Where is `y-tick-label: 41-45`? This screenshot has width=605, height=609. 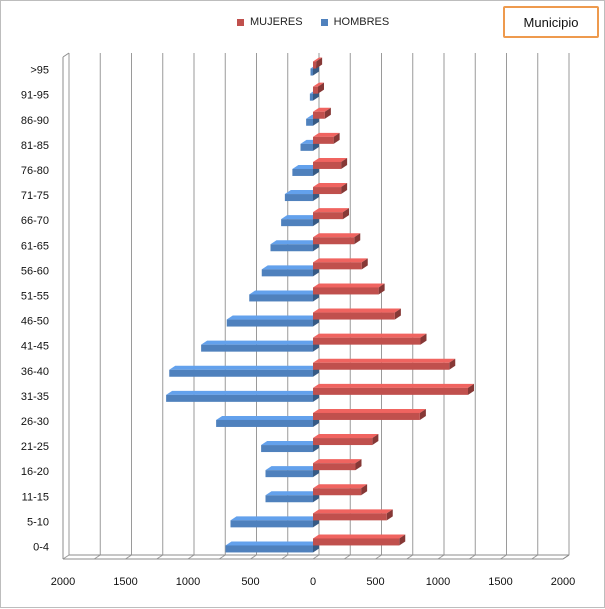 y-tick-label: 41-45 is located at coordinates (35, 347).